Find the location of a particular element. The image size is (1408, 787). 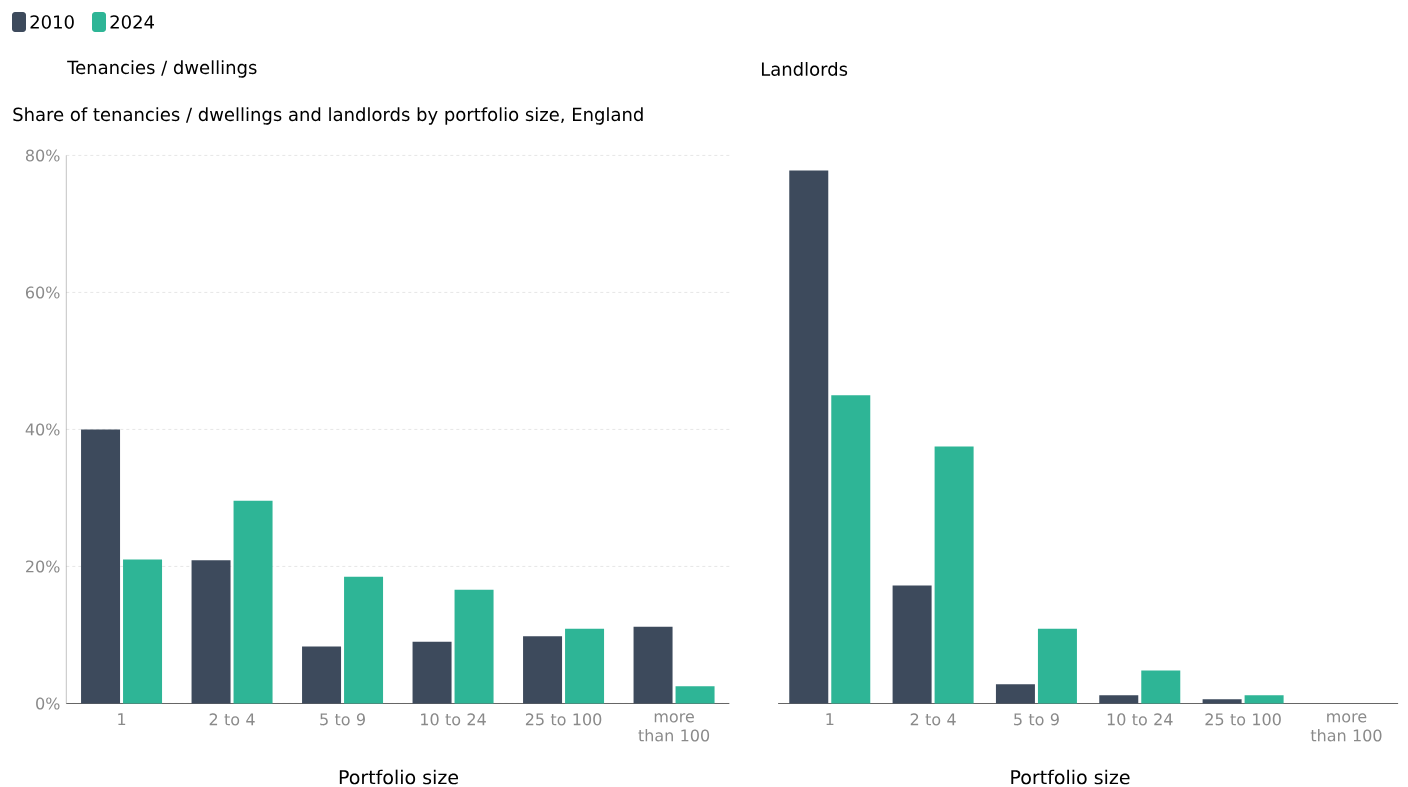

chart-subtitle: Share of tenancies / dwellings and landlords by portfolio size, England is located at coordinates (328, 116).